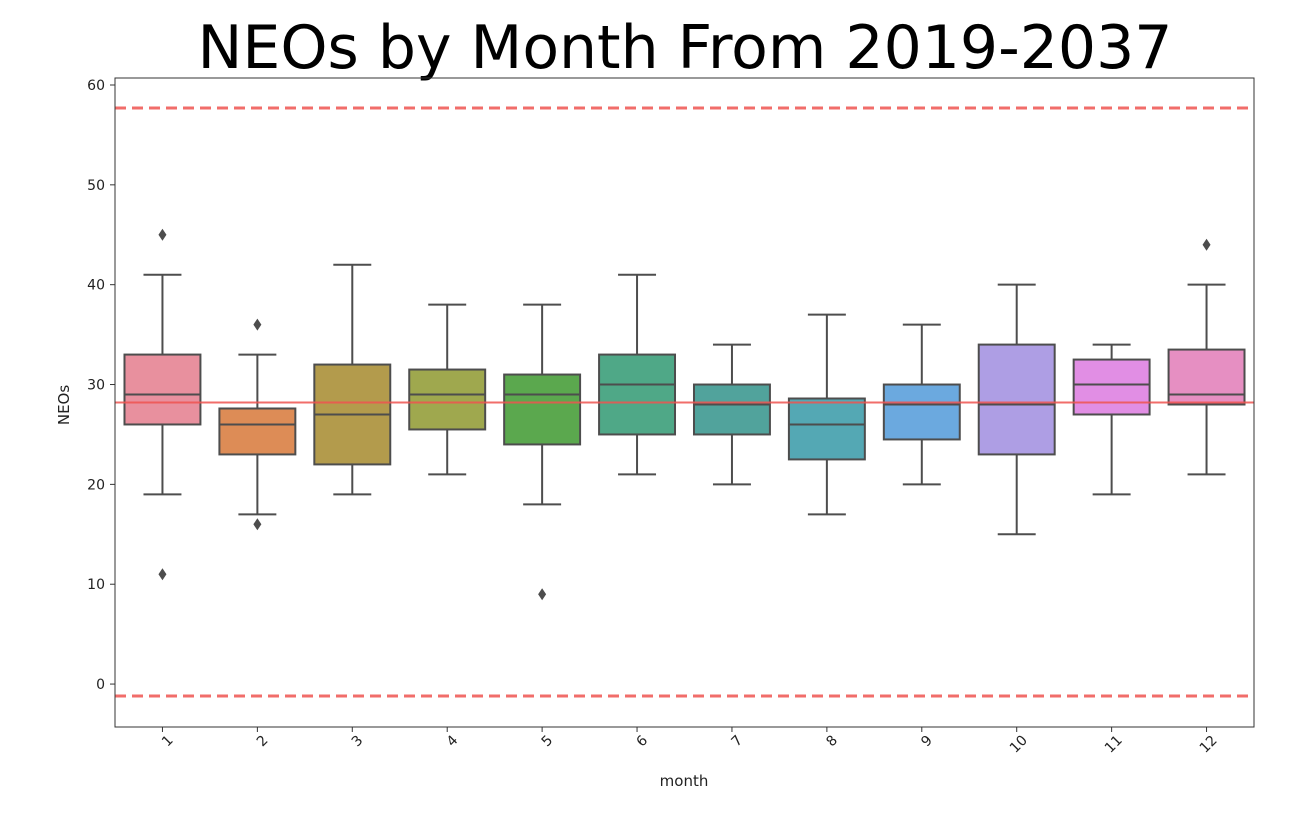 The image size is (1310, 814). I want to click on y-axis-label: NEOs, so click(64, 405).